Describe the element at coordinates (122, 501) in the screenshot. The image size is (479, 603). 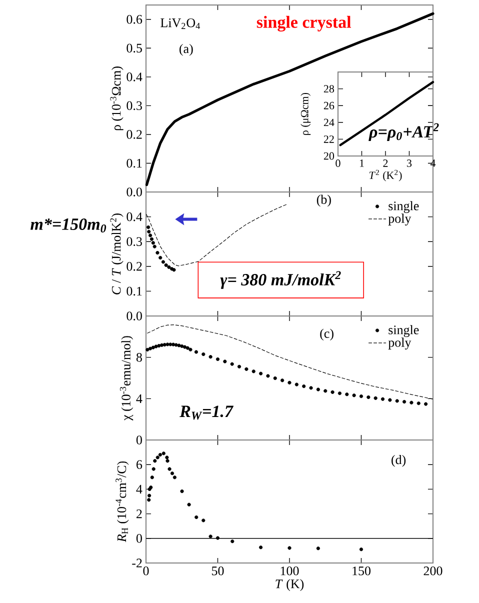
I see `y-axis-title: R$_{H}$ (10$^{-4}$cm$^{3}$/C)` at that location.